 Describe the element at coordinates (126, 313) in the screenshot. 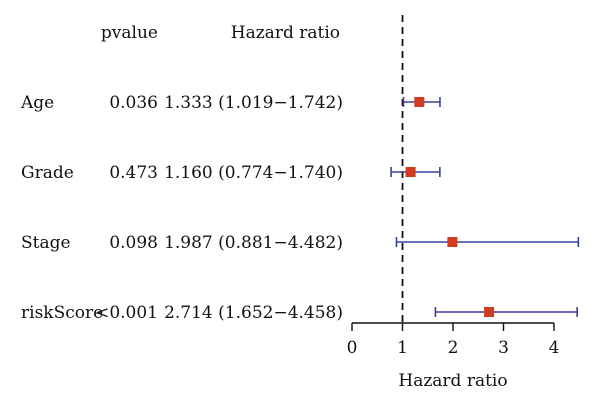

I see `row-pvalue: <0.001` at that location.